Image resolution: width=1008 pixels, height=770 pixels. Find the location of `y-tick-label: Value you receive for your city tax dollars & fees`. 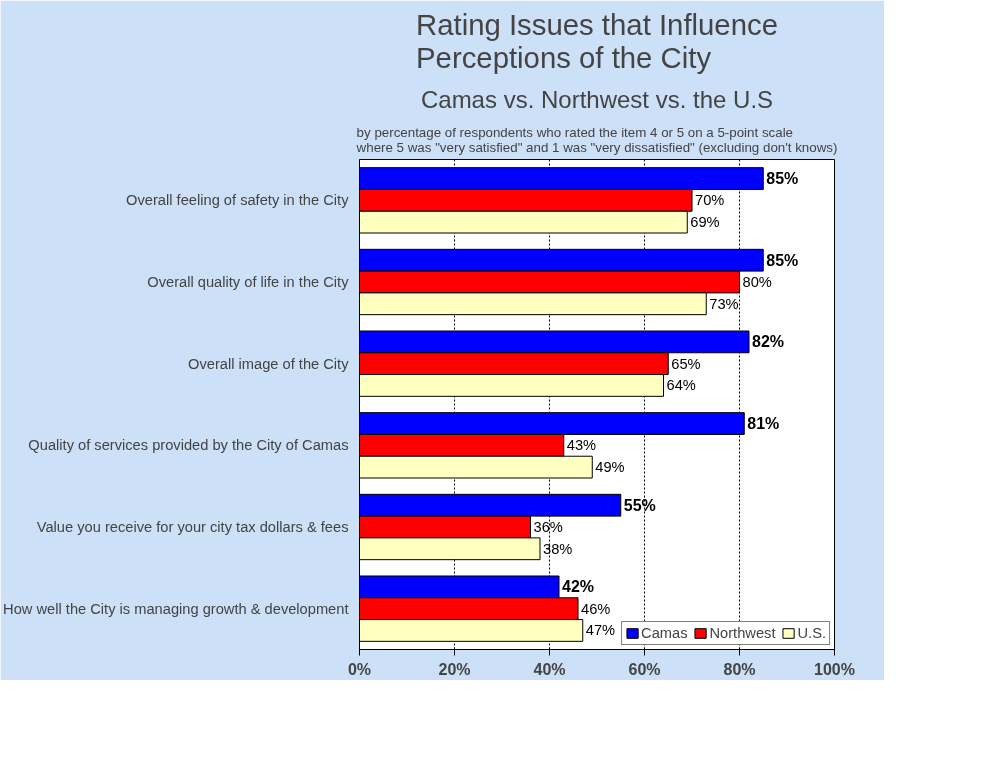

y-tick-label: Value you receive for your city tax dollars & fees is located at coordinates (192, 527).